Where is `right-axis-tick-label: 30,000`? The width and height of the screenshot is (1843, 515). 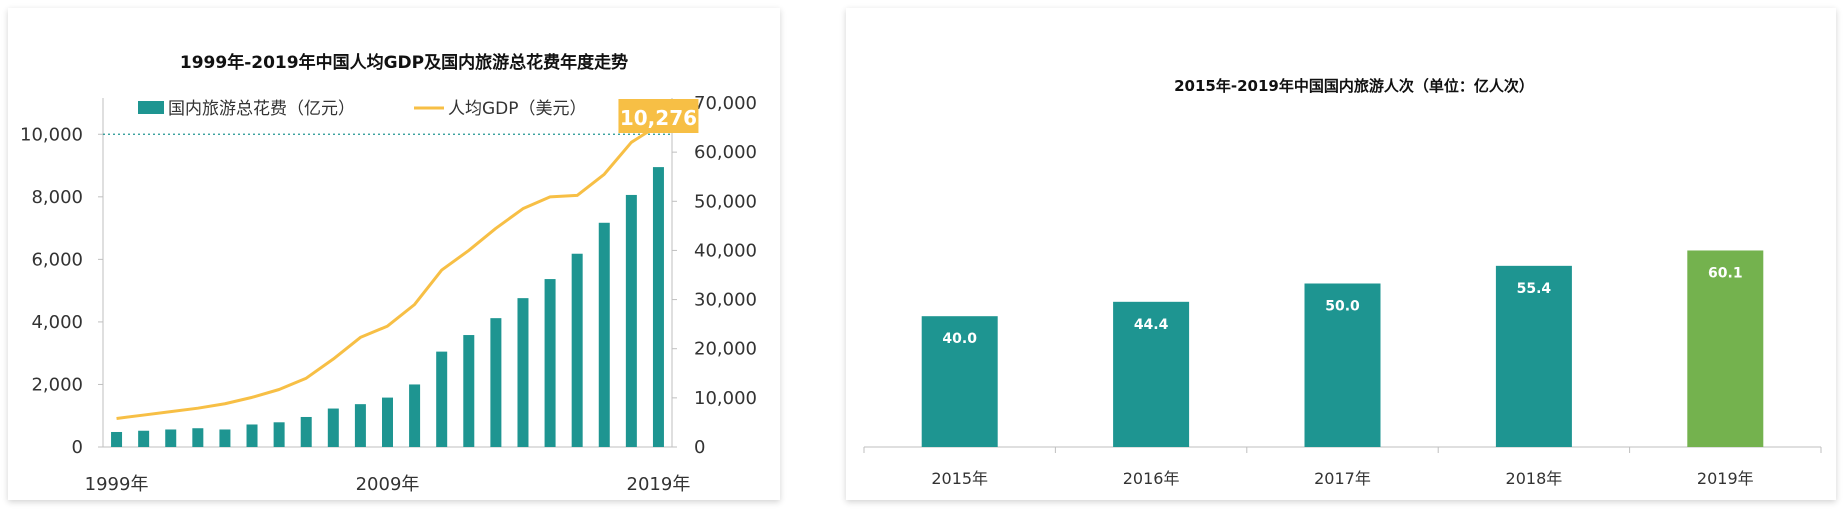 right-axis-tick-label: 30,000 is located at coordinates (725, 300).